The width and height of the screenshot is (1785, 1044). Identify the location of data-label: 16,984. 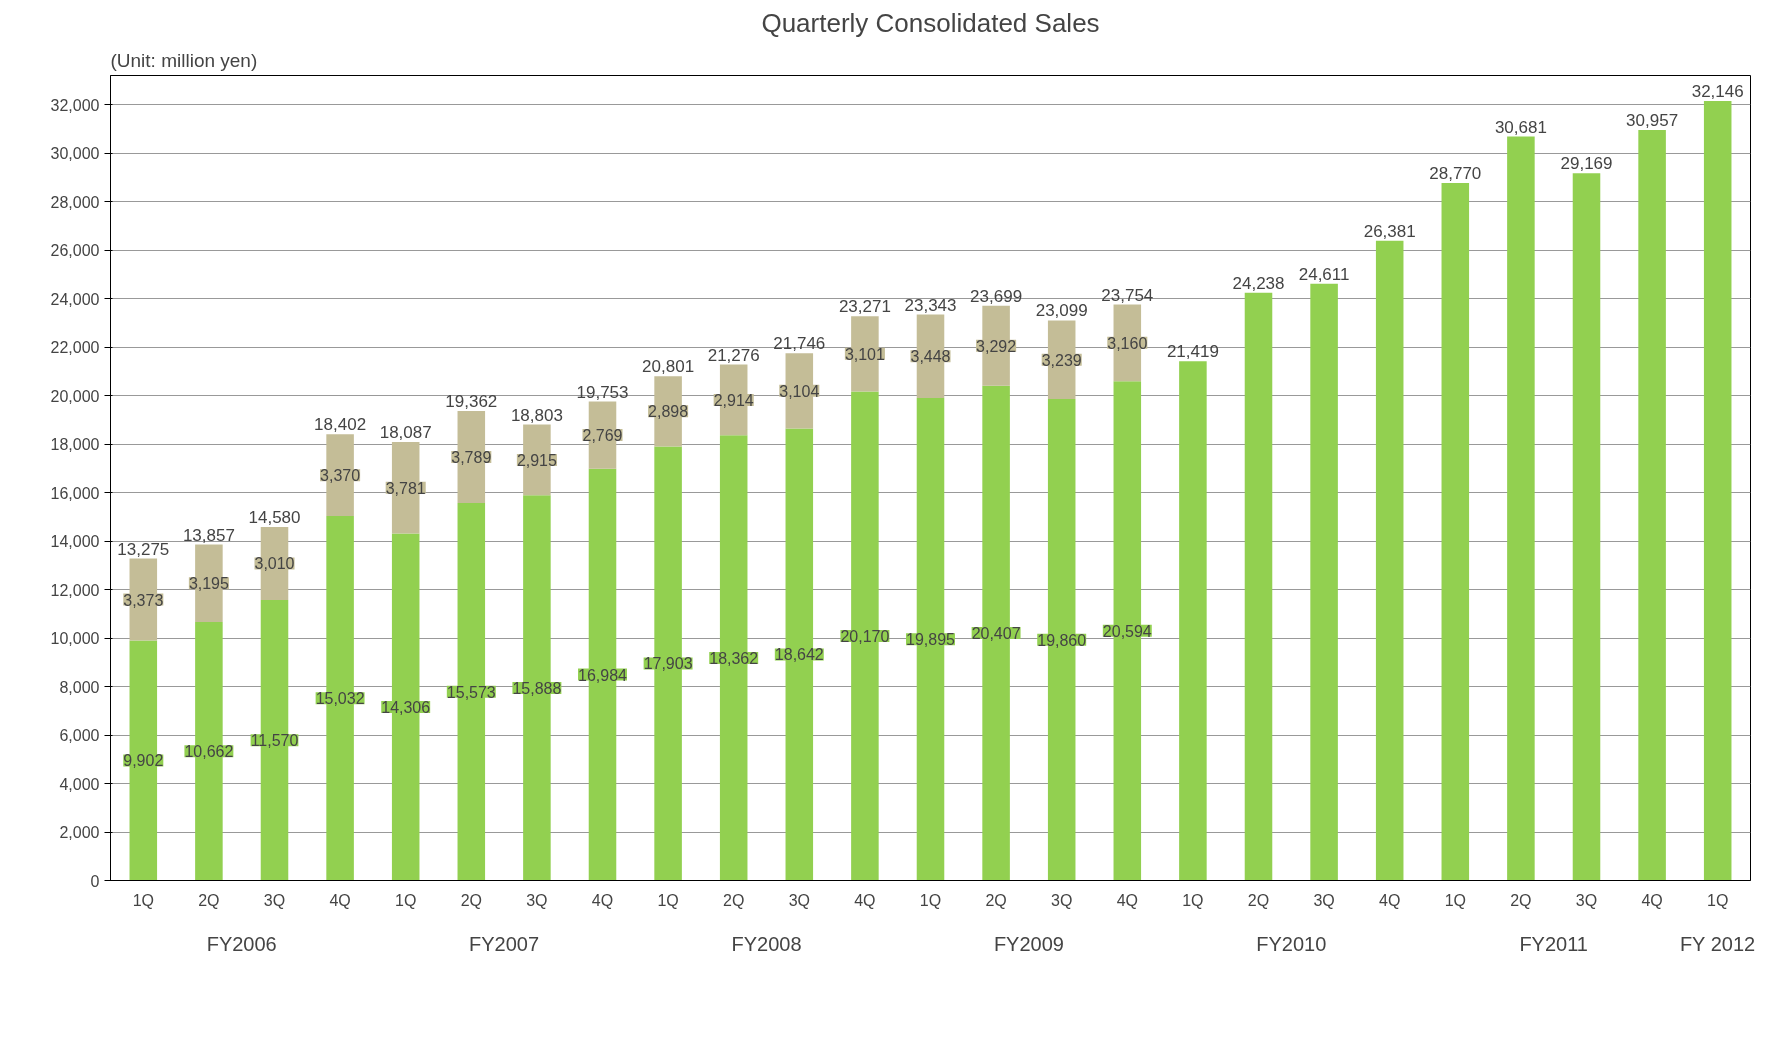
(603, 675).